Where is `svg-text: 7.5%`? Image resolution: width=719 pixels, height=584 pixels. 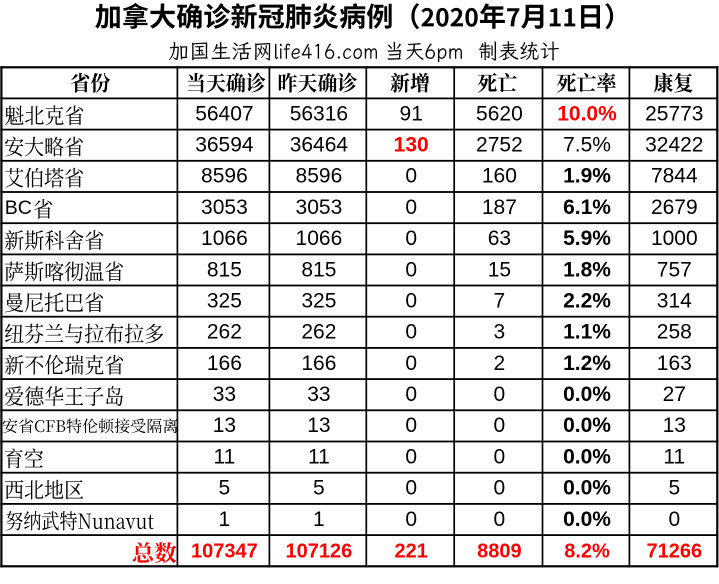
svg-text: 7.5% is located at coordinates (587, 145).